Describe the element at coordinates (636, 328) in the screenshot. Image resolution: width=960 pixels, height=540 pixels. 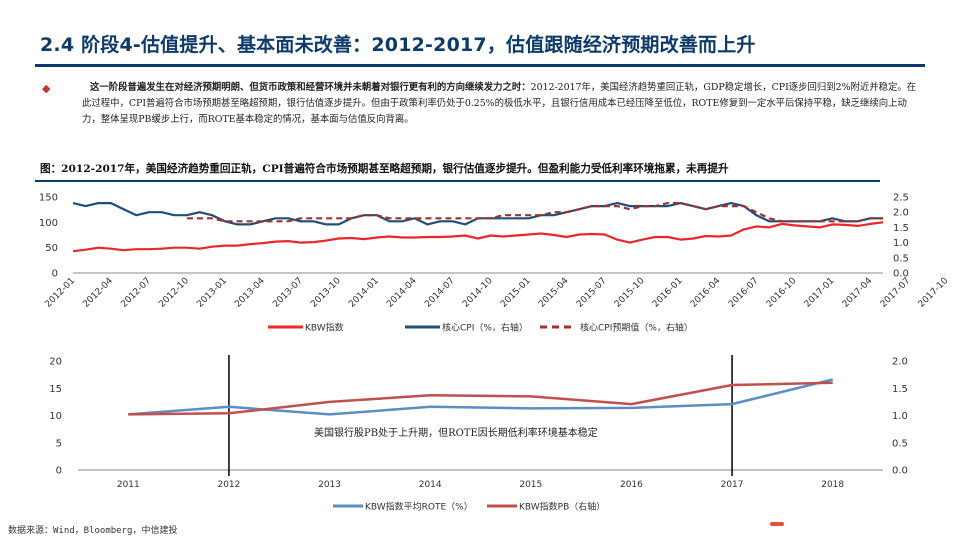
I see `legend-label-2: 核心CPI预期值（%，右轴）` at that location.